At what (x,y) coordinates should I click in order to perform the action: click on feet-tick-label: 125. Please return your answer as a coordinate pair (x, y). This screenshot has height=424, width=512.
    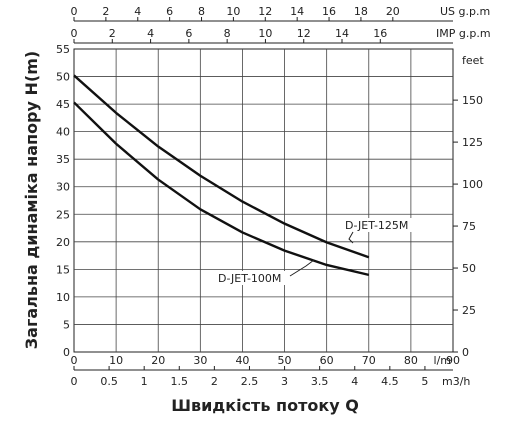
    Looking at the image, I should click on (472, 142).